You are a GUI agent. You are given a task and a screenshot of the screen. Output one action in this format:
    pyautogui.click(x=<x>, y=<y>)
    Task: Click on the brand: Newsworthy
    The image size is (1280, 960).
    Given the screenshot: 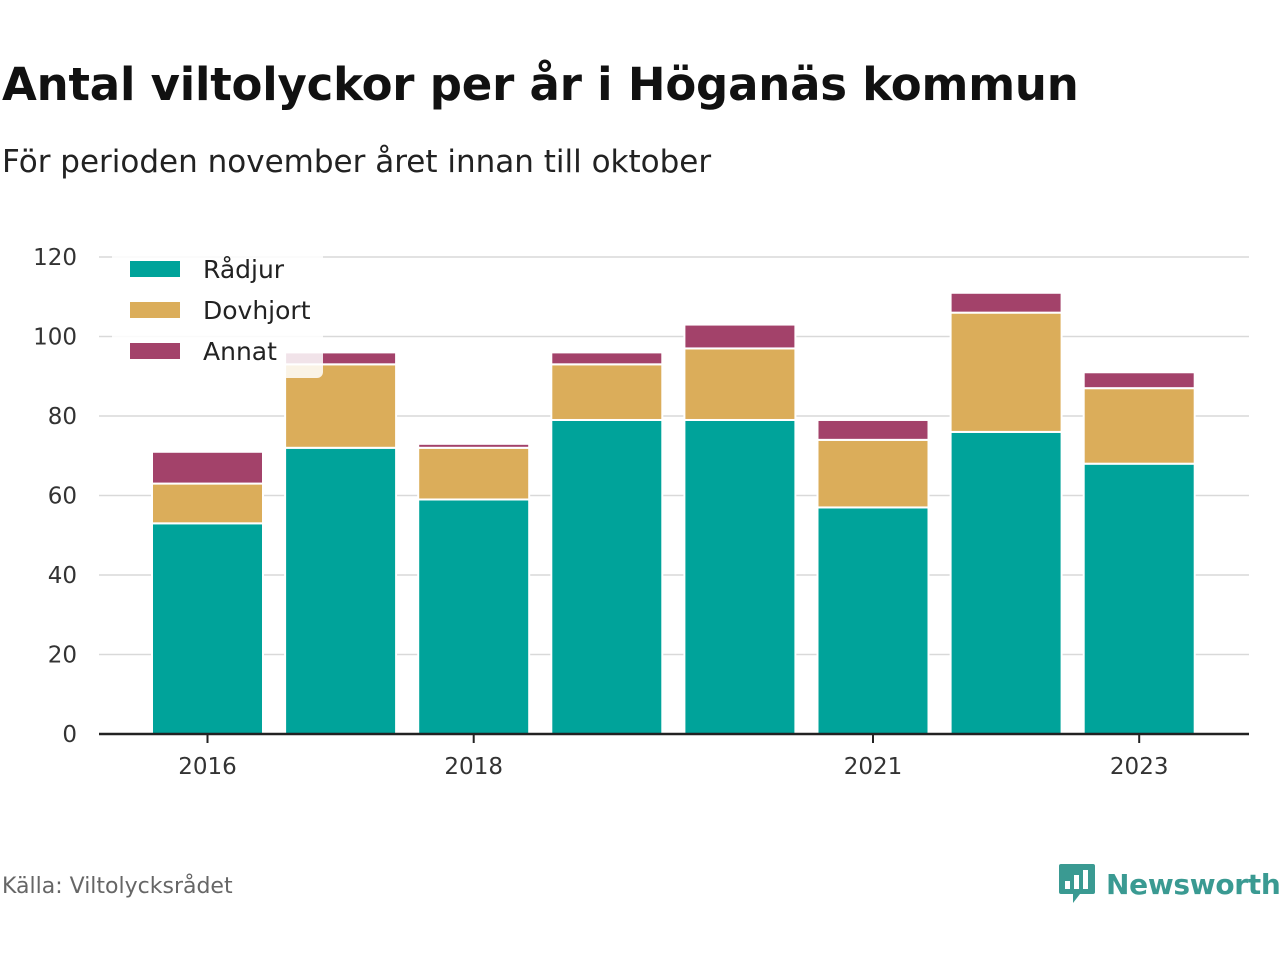 What is the action you would take?
    pyautogui.click(x=1169, y=884)
    